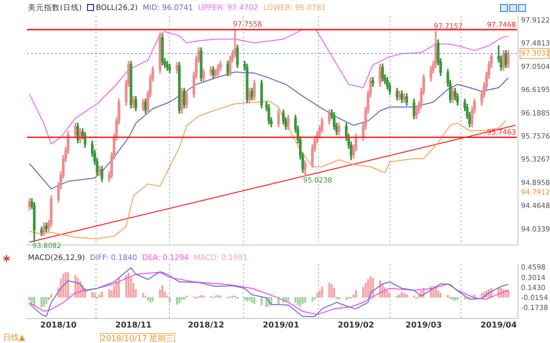  Describe the element at coordinates (14, 338) in the screenshot. I see `text: 日线▲` at that location.